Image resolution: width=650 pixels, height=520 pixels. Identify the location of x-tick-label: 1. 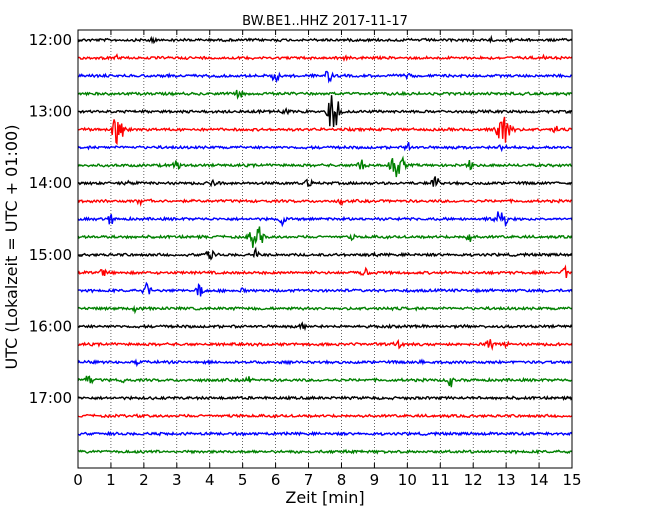
(111, 480).